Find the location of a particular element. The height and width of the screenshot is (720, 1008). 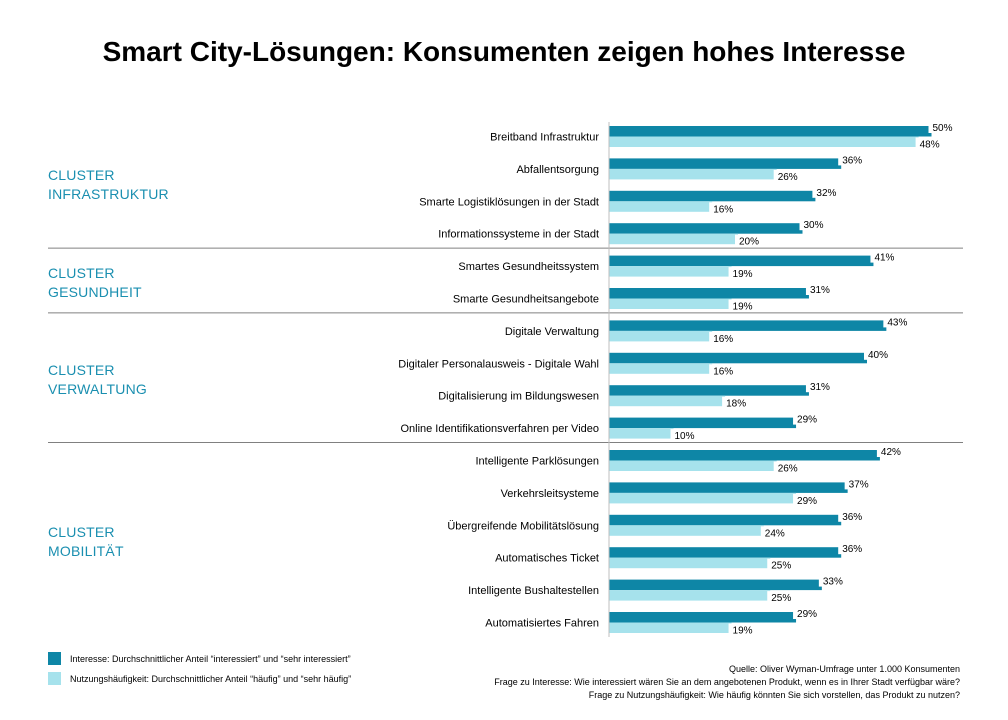

cluster-label-line2: MOBILITÄT is located at coordinates (86, 551).